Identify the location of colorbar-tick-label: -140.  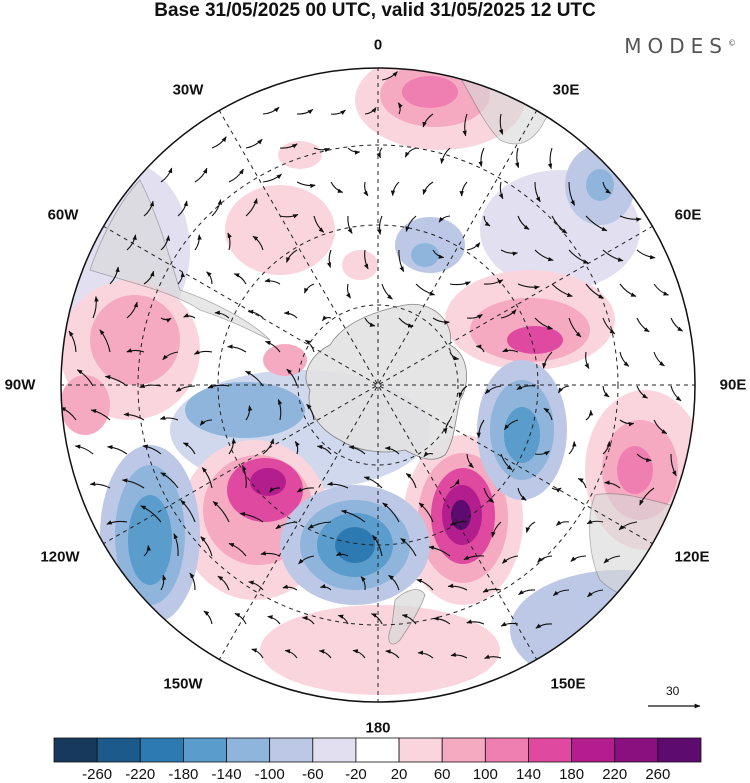
(226, 774).